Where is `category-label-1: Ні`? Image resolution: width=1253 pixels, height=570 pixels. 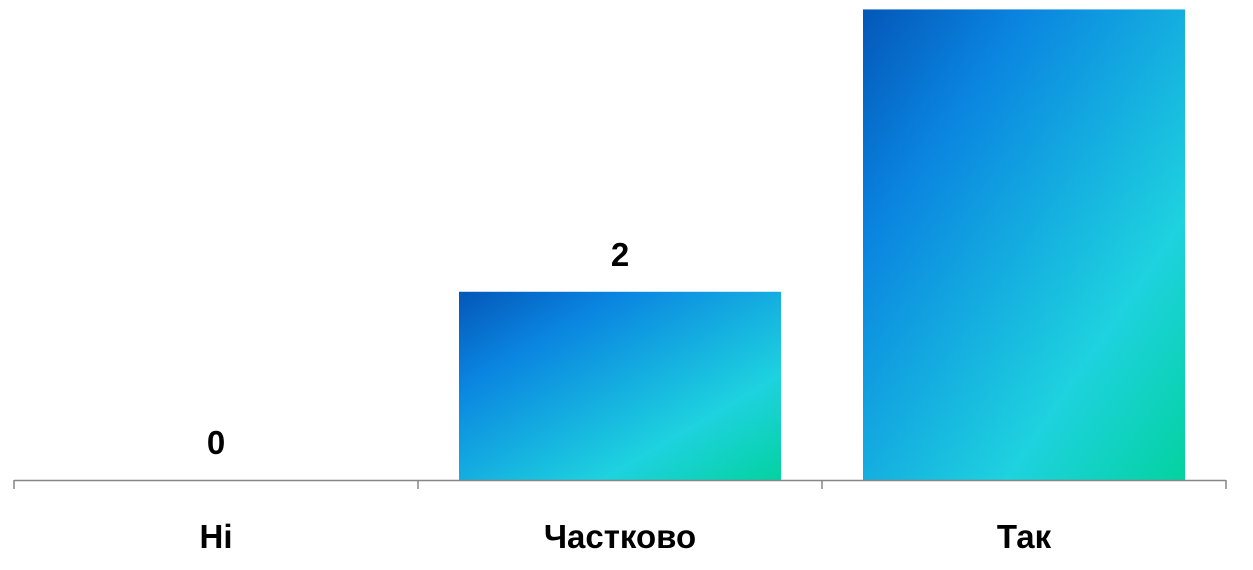
category-label-1: Ні is located at coordinates (216, 536).